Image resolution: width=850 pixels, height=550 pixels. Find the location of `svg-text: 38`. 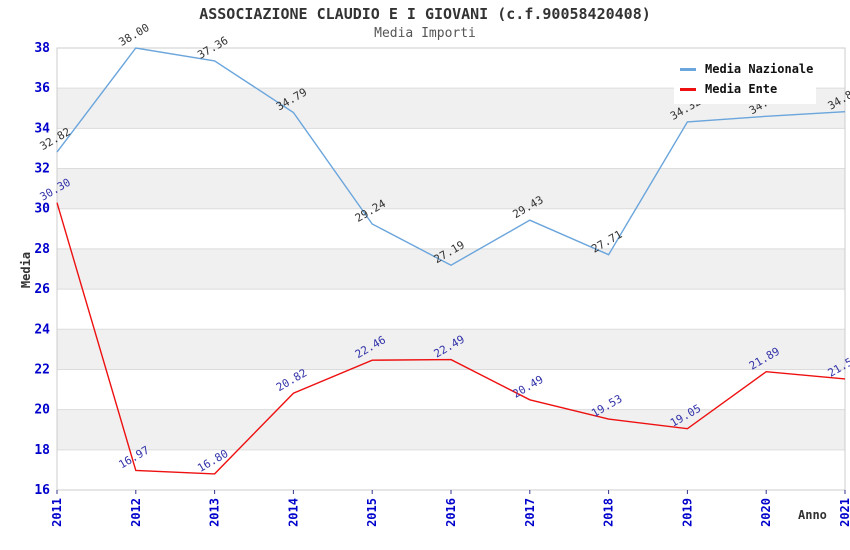

svg-text: 38 is located at coordinates (42, 48).